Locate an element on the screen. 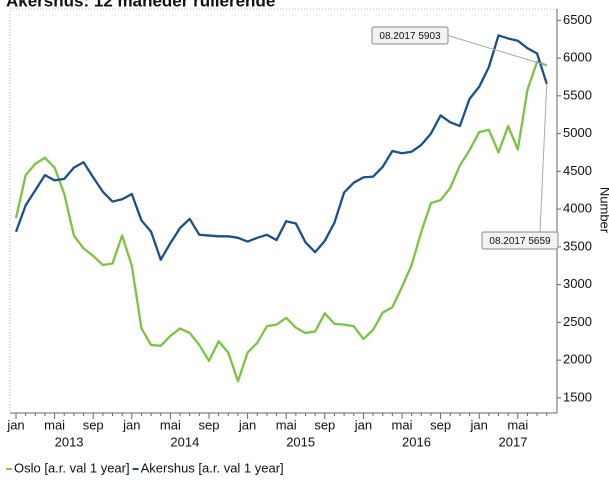 The width and height of the screenshot is (609, 487). y-tick-label: 1500 is located at coordinates (577, 396).